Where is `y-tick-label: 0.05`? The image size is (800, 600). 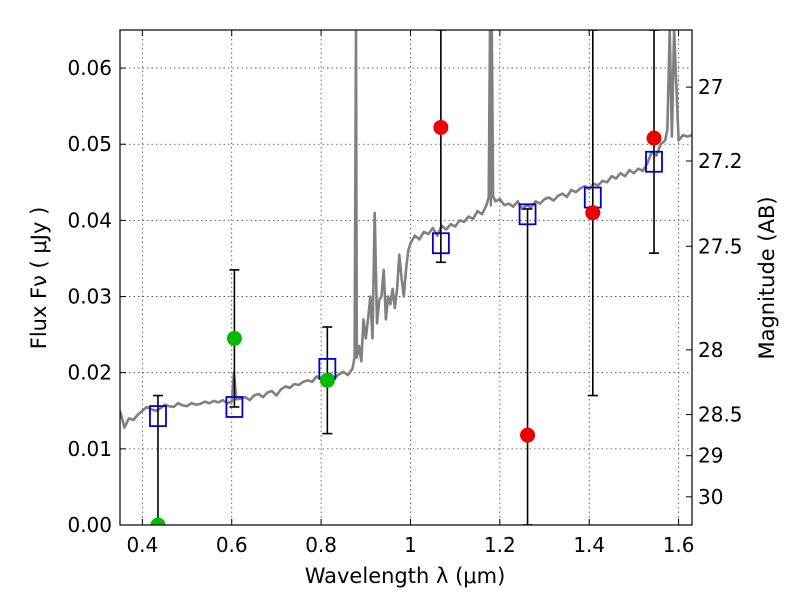
y-tick-label: 0.05 is located at coordinates (89, 144).